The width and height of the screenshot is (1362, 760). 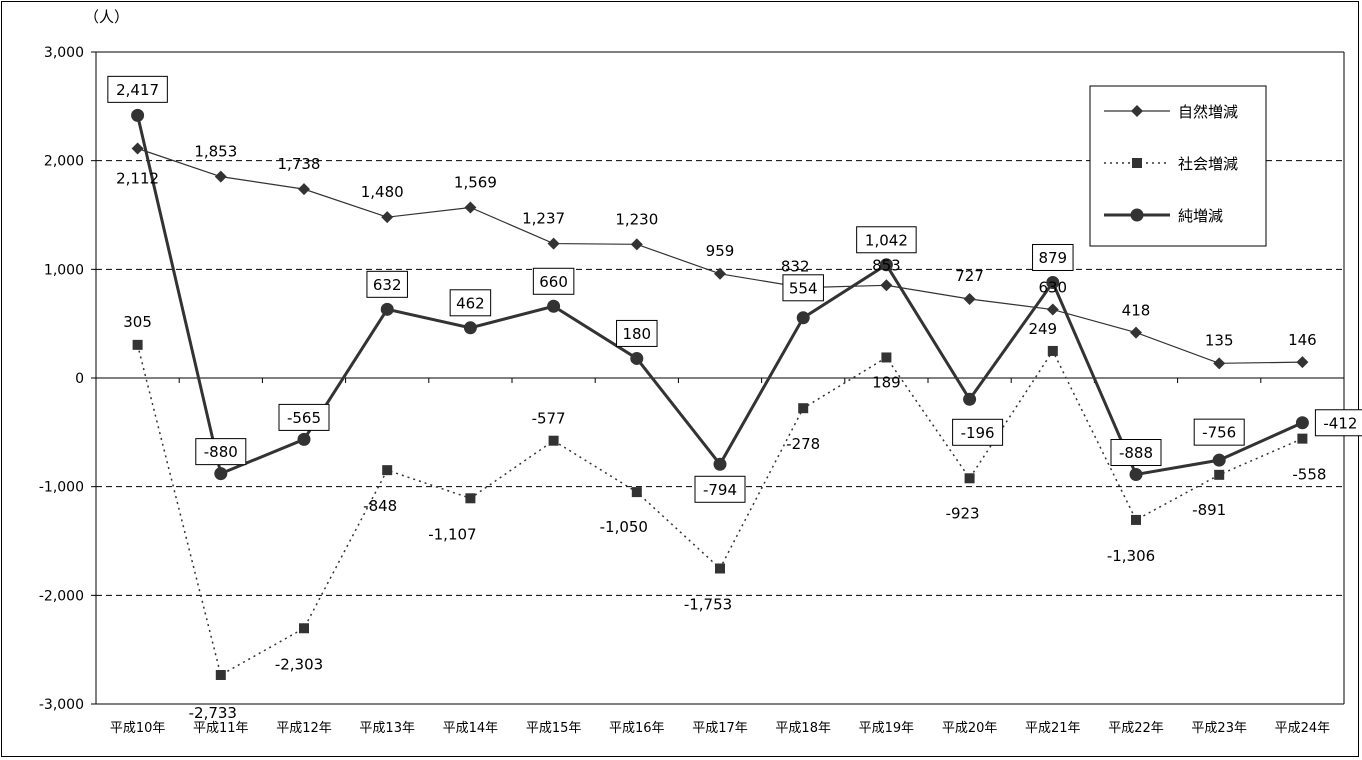 I want to click on data-label-natural: 1,853, so click(x=215, y=152).